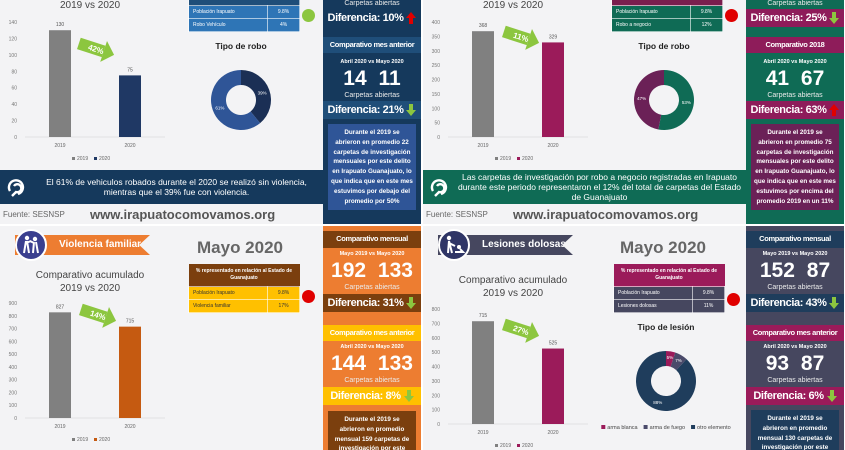 The image size is (845, 450). Describe the element at coordinates (788, 396) in the screenshot. I see `difference-text: Diferencia: 6%` at that location.